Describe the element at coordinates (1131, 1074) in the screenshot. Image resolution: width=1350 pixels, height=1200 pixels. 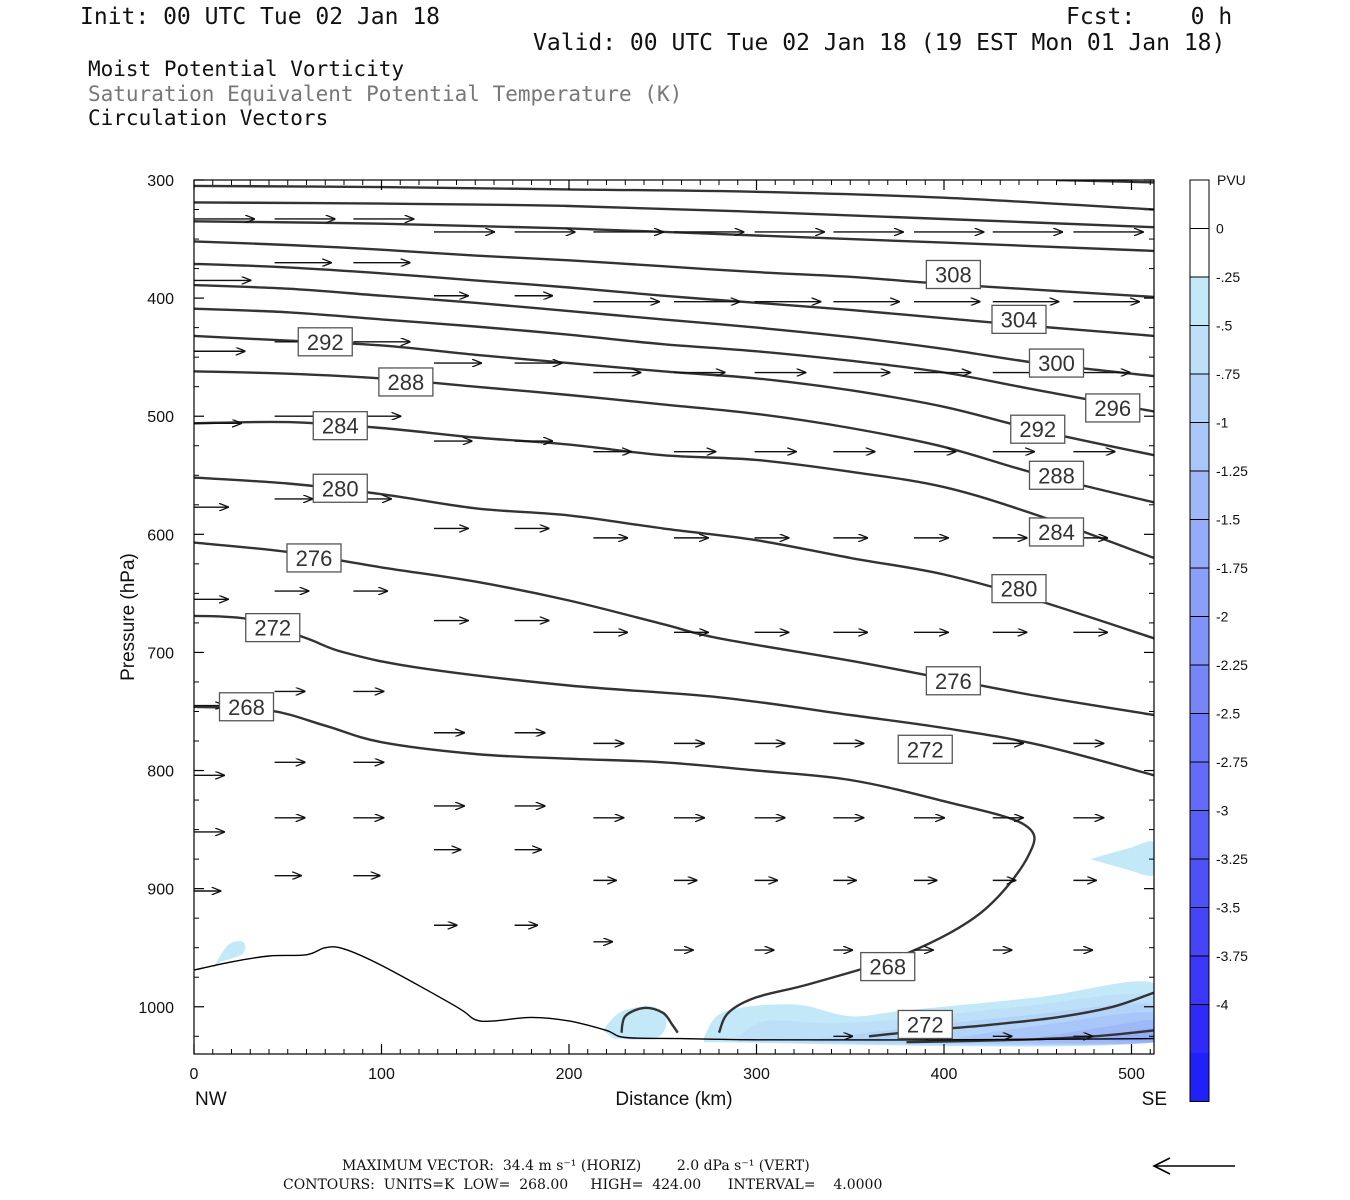
I see `x-tick-label: 500` at that location.